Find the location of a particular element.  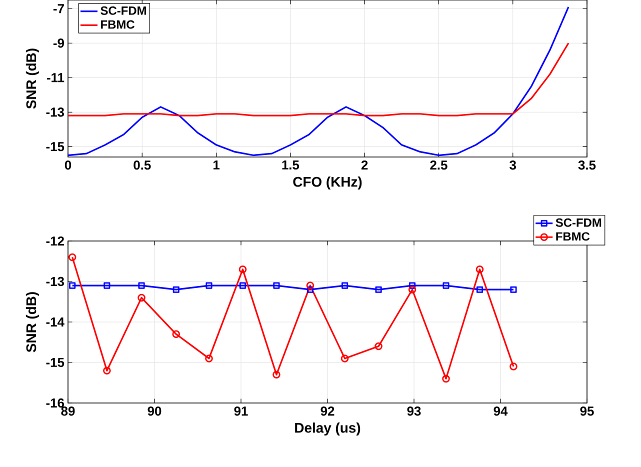

x-axis-title: CFO (KHz) is located at coordinates (327, 183).